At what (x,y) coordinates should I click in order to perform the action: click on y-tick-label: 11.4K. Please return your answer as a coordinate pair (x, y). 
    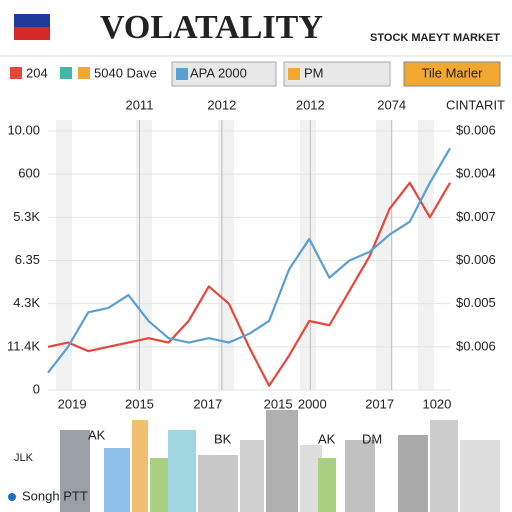
    Looking at the image, I should click on (23, 345).